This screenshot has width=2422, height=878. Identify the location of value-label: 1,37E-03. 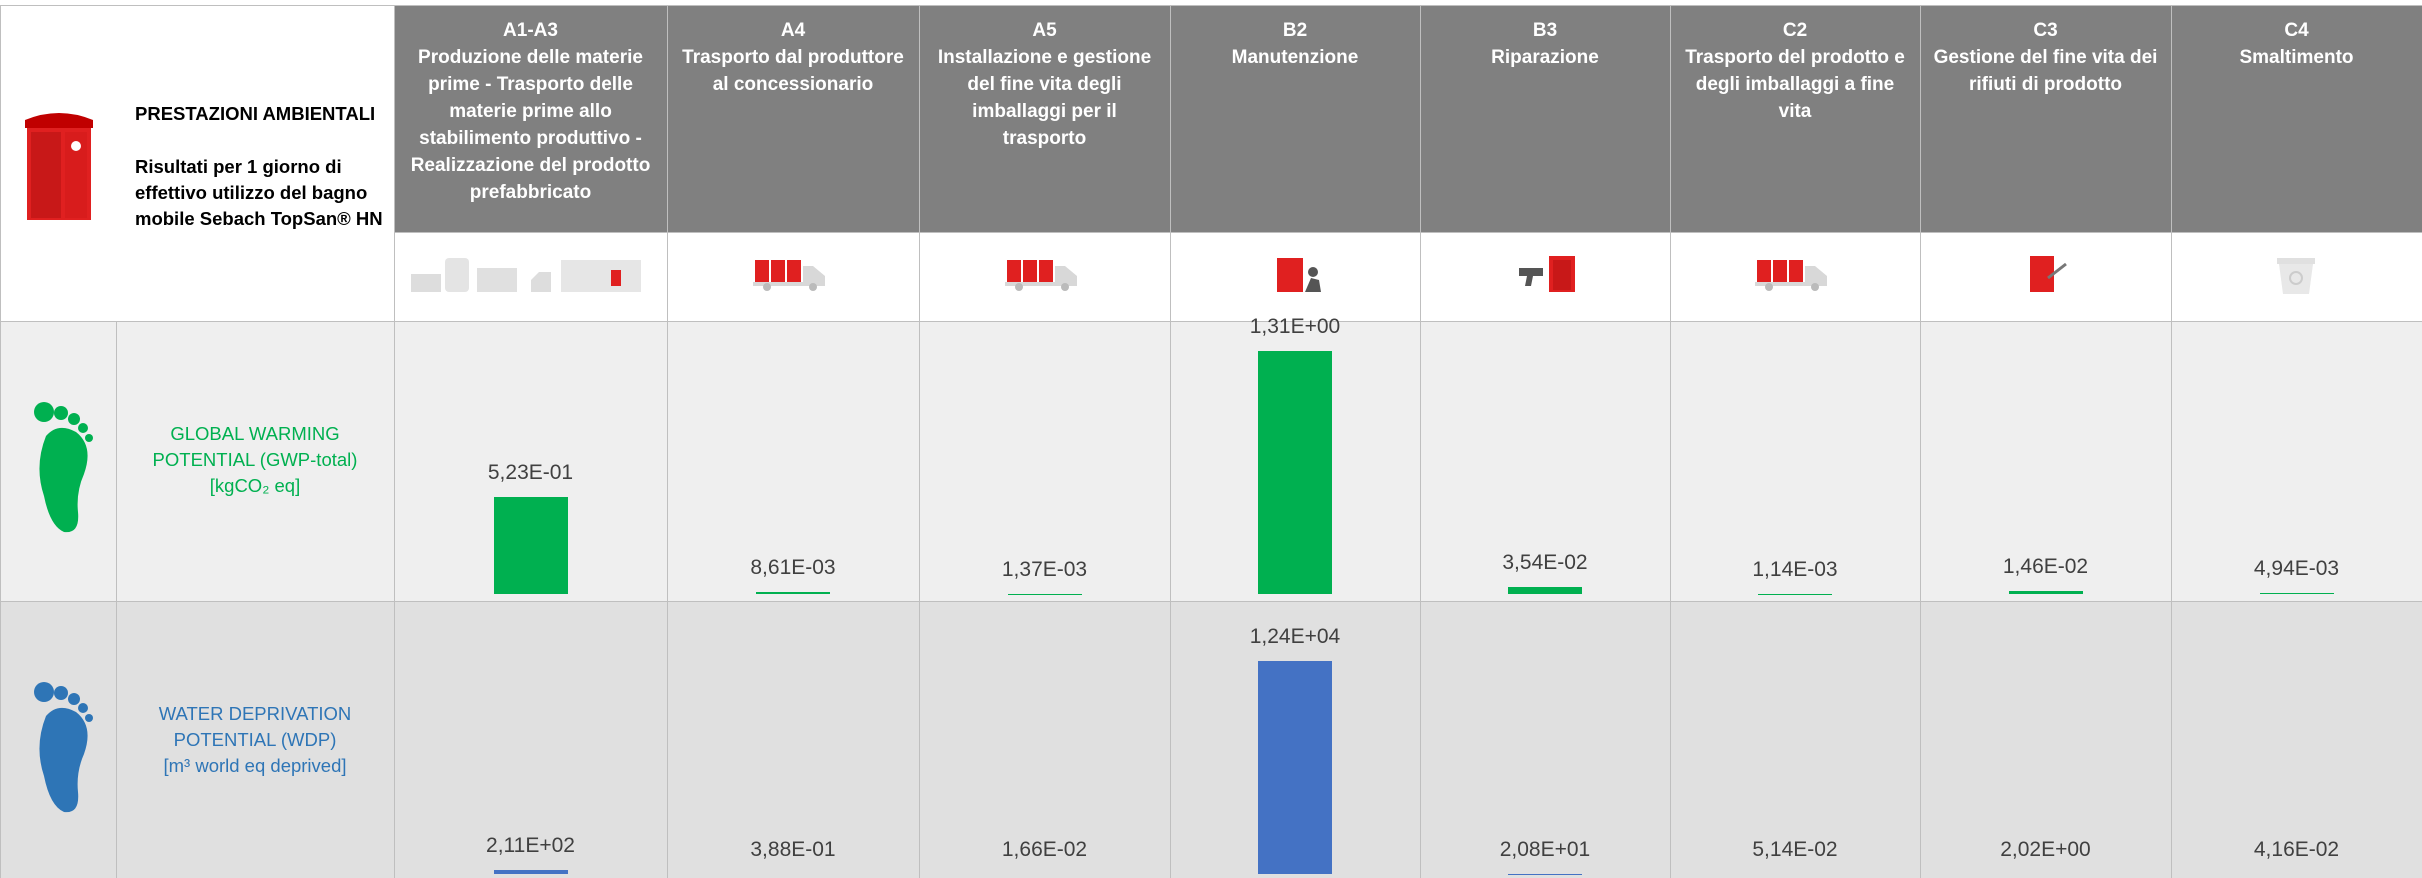
(1044, 569).